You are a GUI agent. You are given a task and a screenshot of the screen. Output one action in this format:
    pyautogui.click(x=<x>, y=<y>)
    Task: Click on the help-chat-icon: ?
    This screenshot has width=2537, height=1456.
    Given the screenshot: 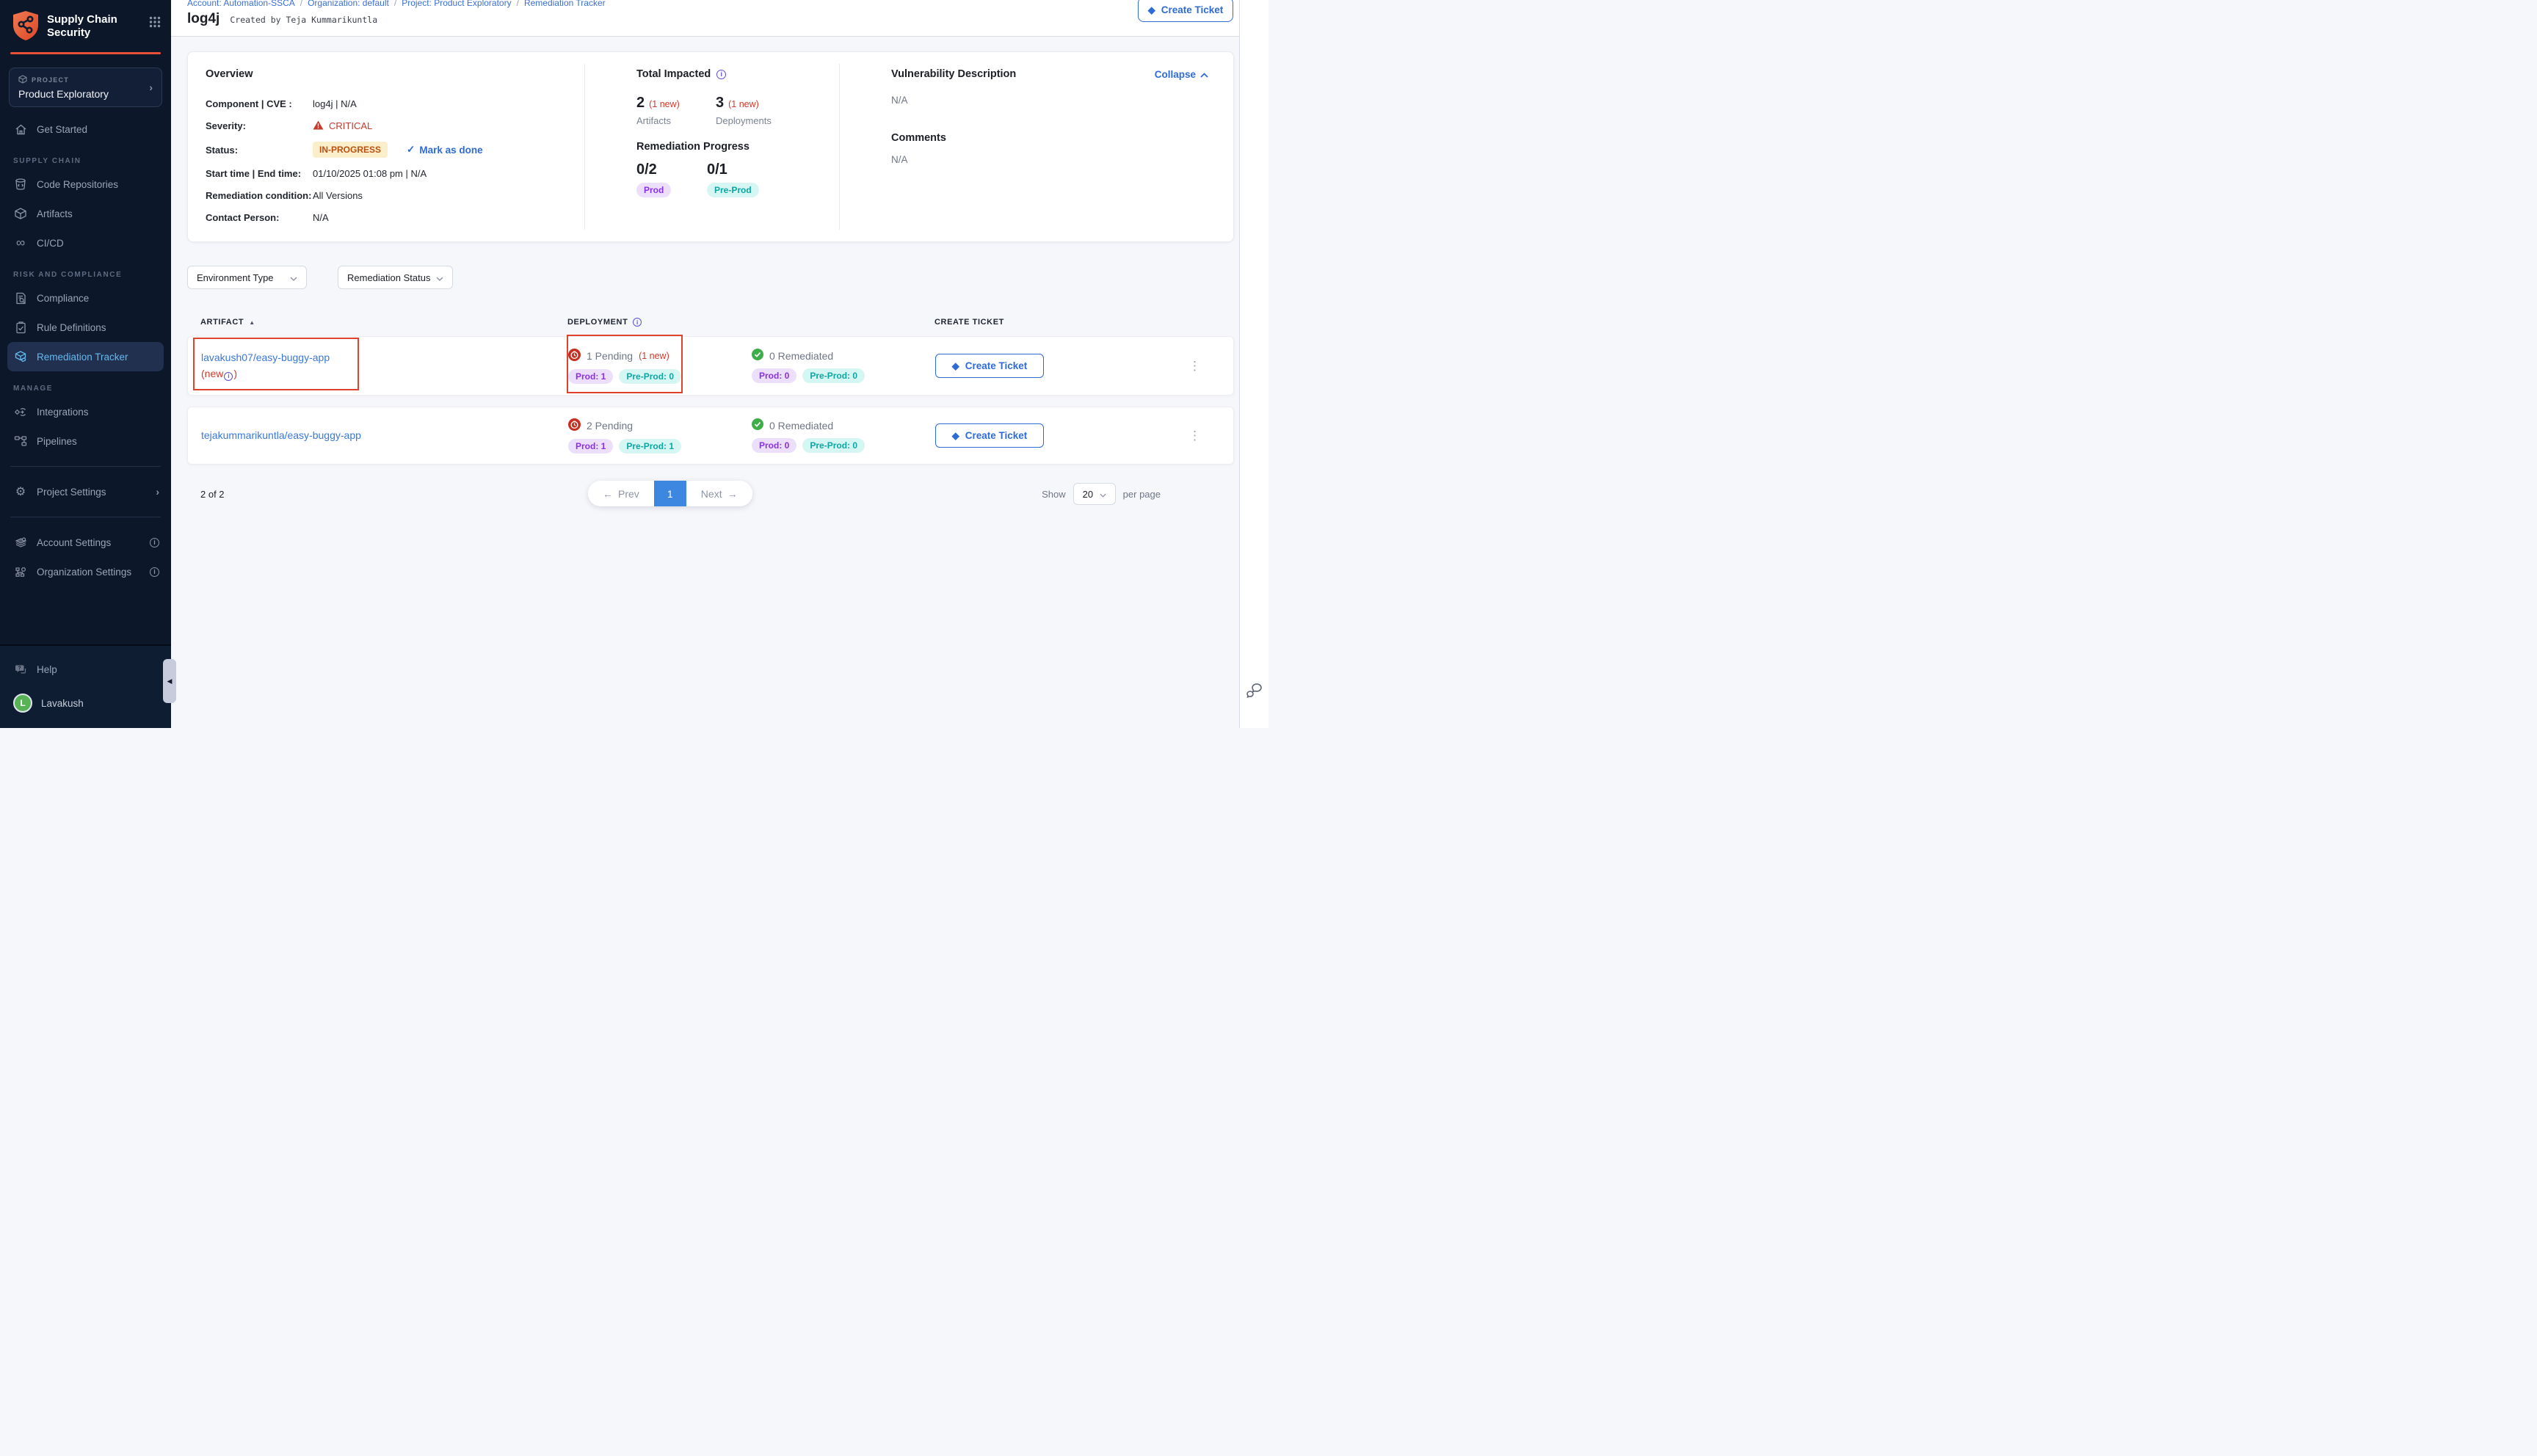 What is the action you would take?
    pyautogui.click(x=20, y=669)
    